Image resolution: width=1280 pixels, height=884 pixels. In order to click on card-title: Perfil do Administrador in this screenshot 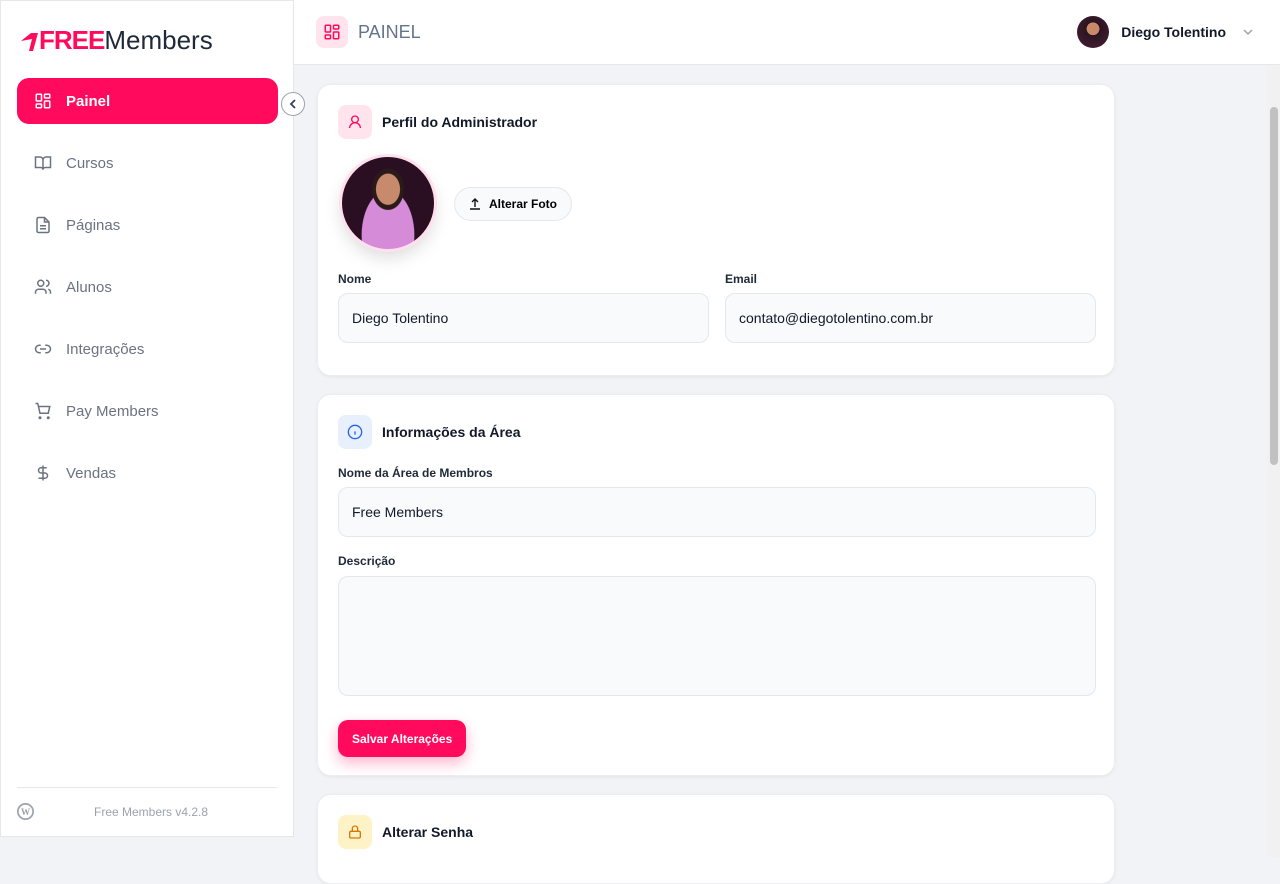, I will do `click(460, 122)`.